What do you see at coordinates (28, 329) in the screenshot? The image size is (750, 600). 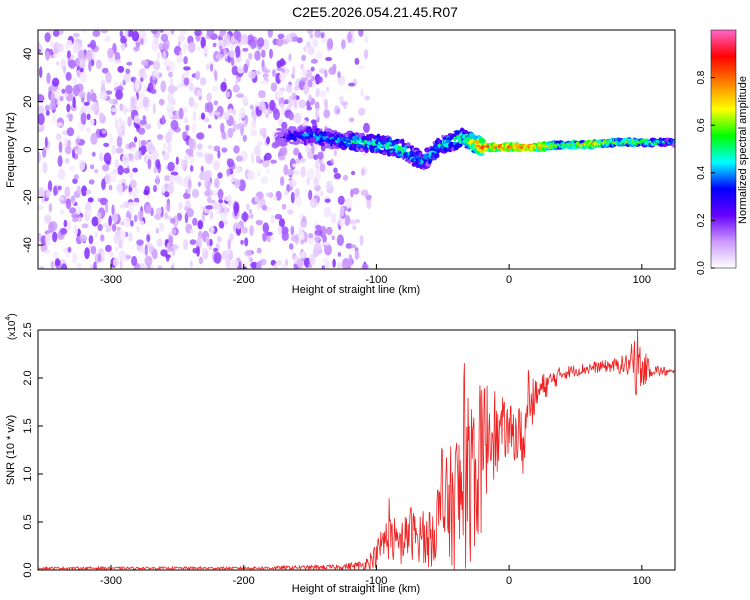 I see `snr-ytick-label: 2.5` at bounding box center [28, 329].